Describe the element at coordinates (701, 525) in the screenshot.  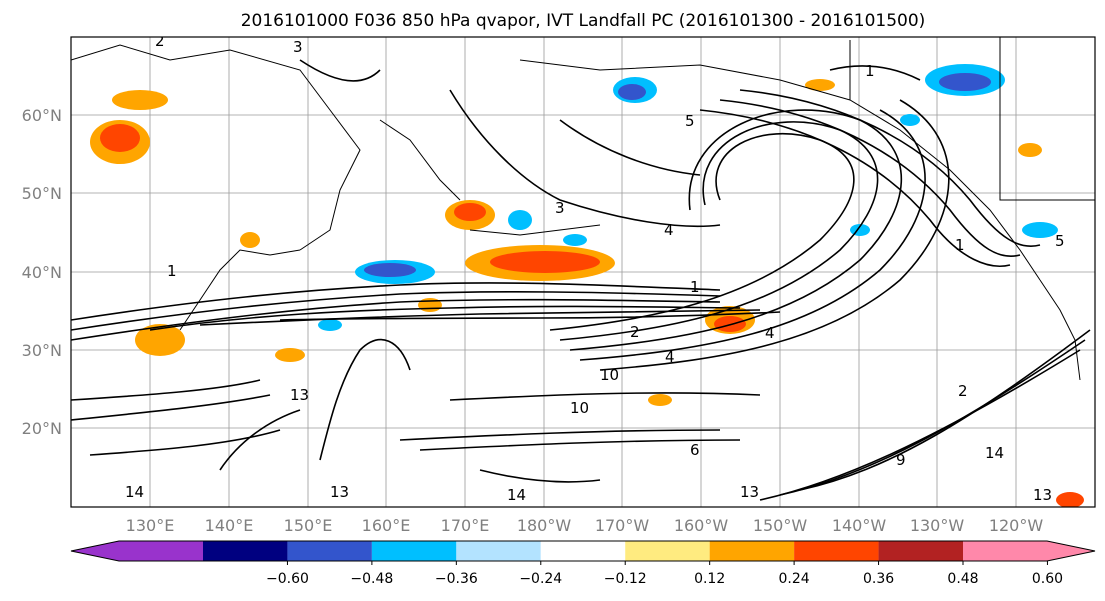
I see `lon-label: 160°W` at that location.